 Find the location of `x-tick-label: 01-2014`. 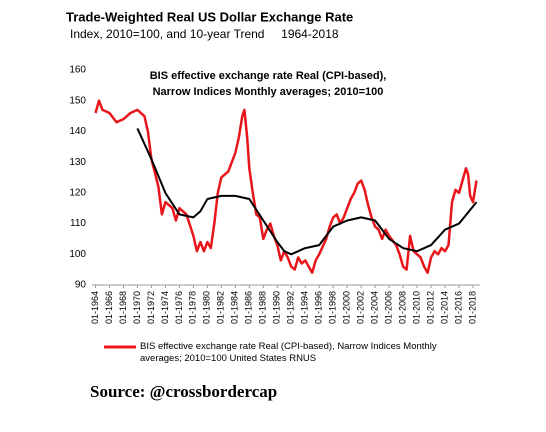

x-tick-label: 01-2014 is located at coordinates (444, 307).